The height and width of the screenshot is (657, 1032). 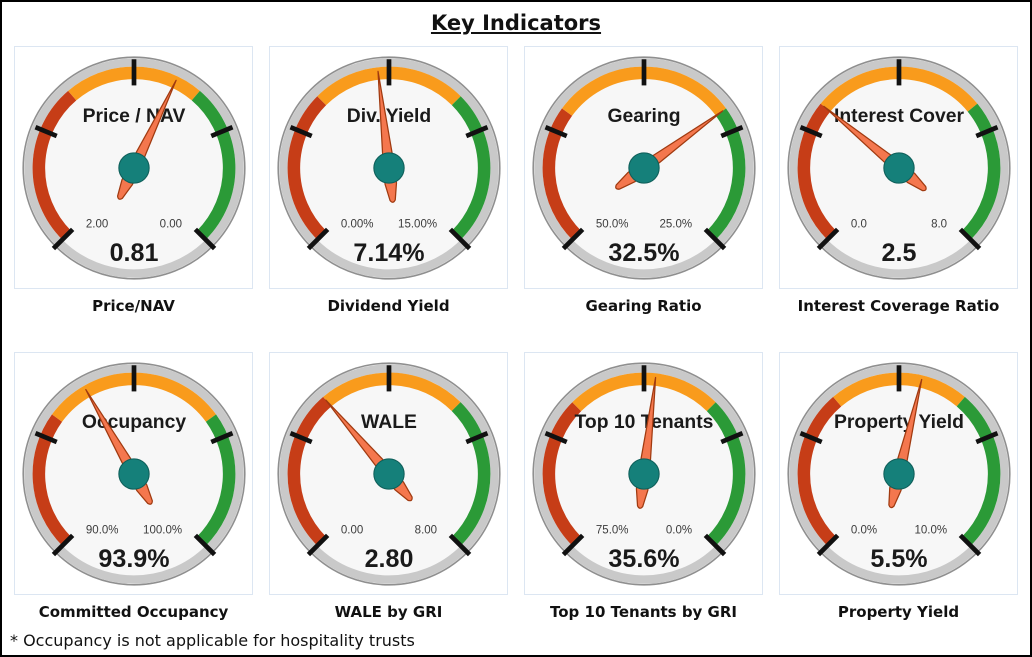 I want to click on gauge-panel: Property Yield 0.0% 10.0% 5.5%, so click(x=898, y=473).